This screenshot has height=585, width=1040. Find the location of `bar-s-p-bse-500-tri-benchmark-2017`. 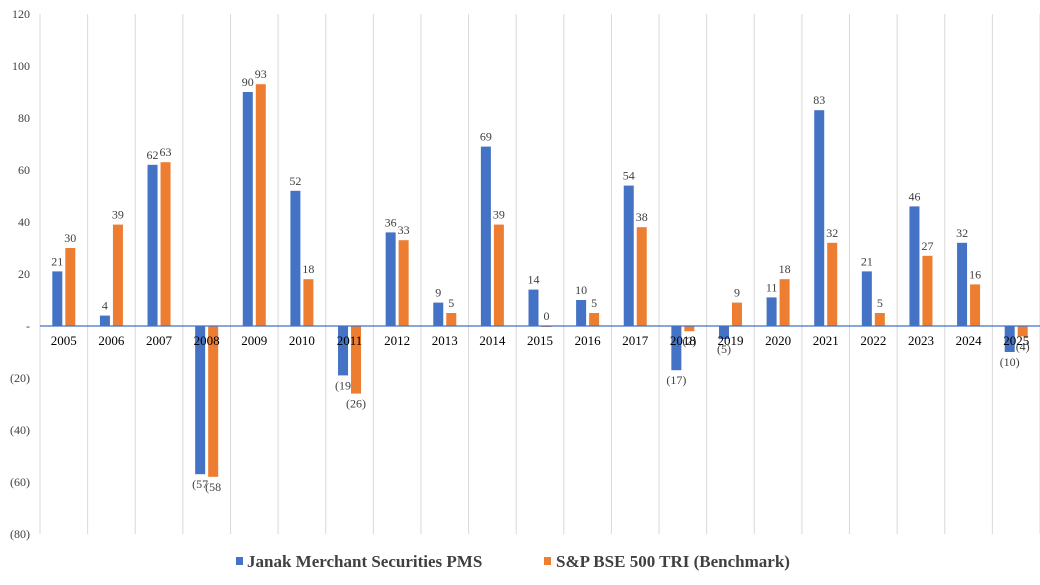

bar-s-p-bse-500-tri-benchmark-2017 is located at coordinates (641, 276).